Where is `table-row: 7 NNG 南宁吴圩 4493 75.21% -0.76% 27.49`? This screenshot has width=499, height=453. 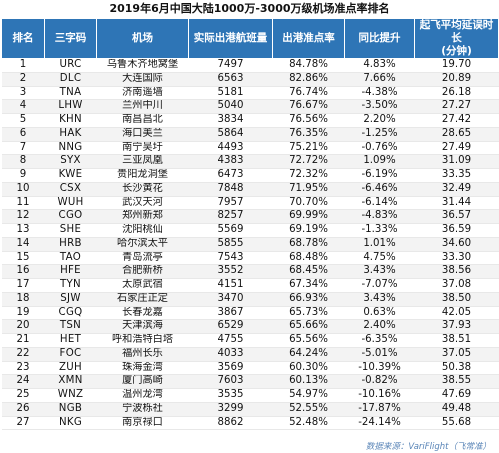 table-row: 7 NNG 南宁吴圩 4493 75.21% -0.76% 27.49 is located at coordinates (250, 148).